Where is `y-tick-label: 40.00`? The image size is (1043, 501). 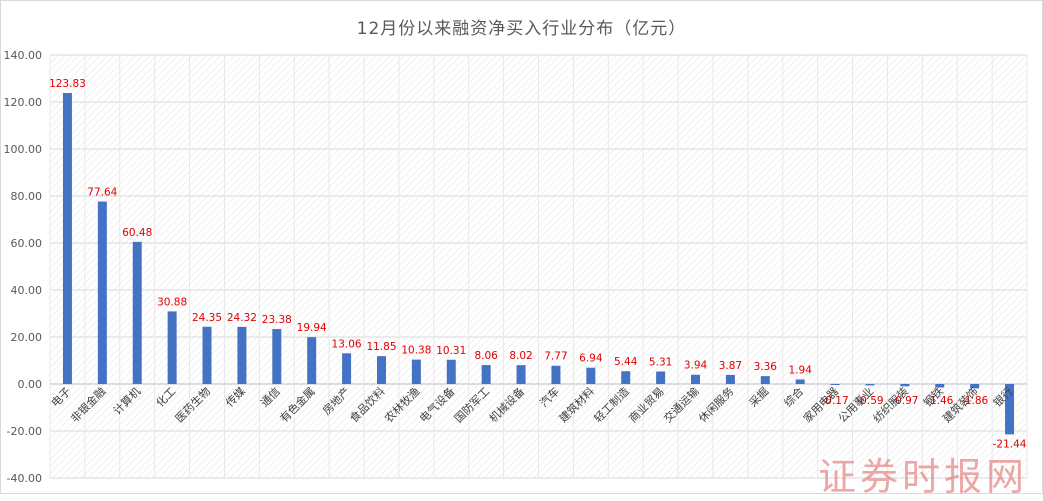
y-tick-label: 40.00 is located at coordinates (27, 290).